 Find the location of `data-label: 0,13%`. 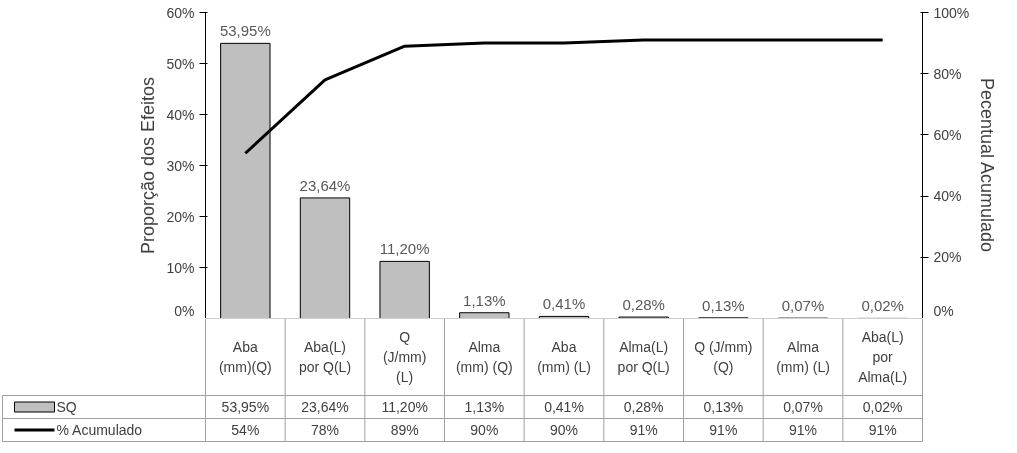

data-label: 0,13% is located at coordinates (723, 407).